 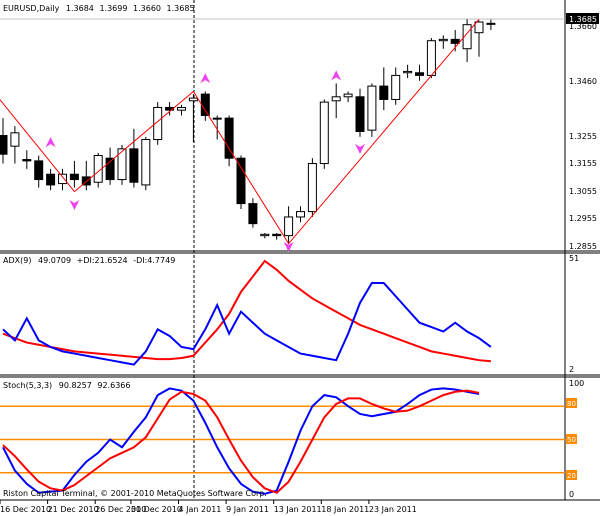 What do you see at coordinates (582, 18) in the screenshot?
I see `current-price-box` at bounding box center [582, 18].